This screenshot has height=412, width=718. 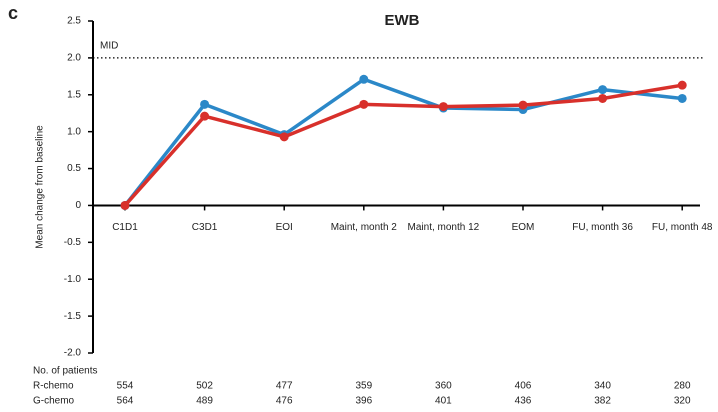 What do you see at coordinates (602, 401) in the screenshot?
I see `table-cell: 382` at bounding box center [602, 401].